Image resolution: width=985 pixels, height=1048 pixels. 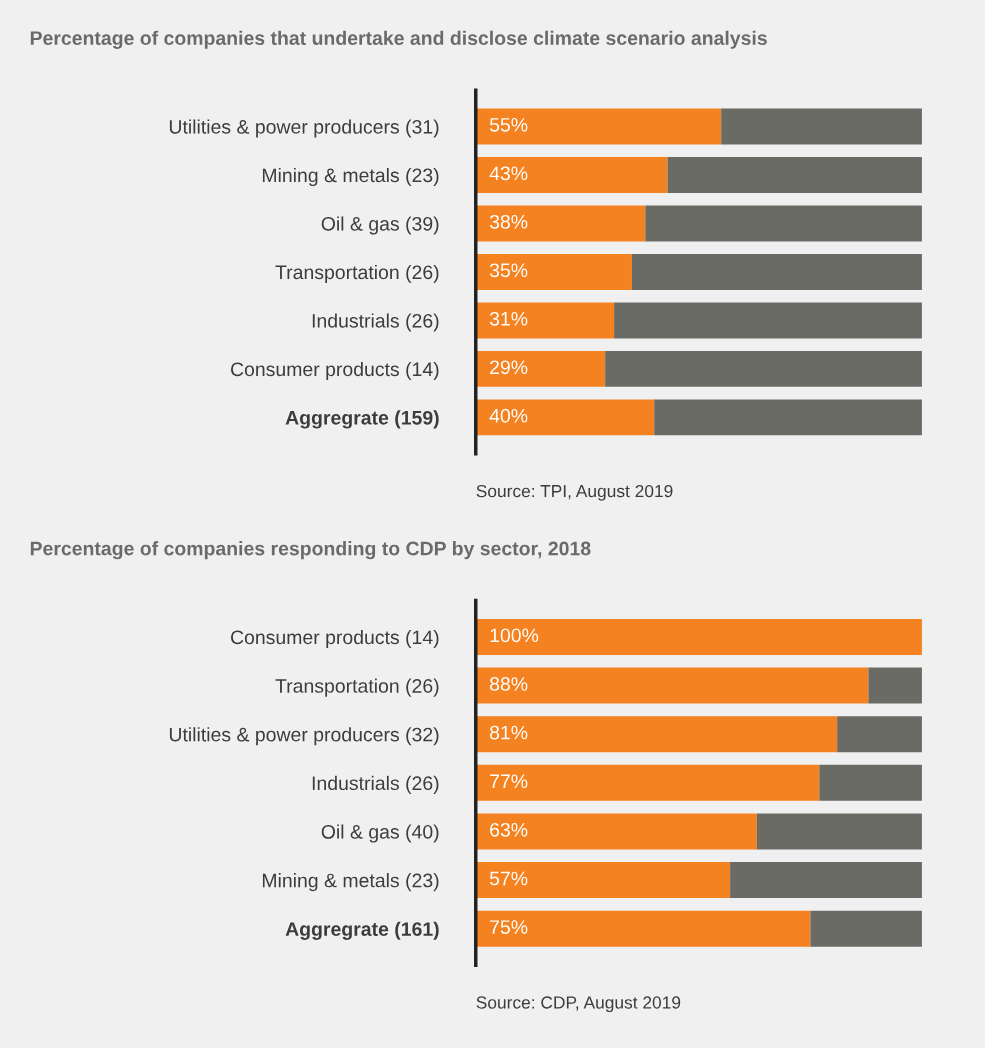 What do you see at coordinates (514, 635) in the screenshot?
I see `data-label: 100%` at bounding box center [514, 635].